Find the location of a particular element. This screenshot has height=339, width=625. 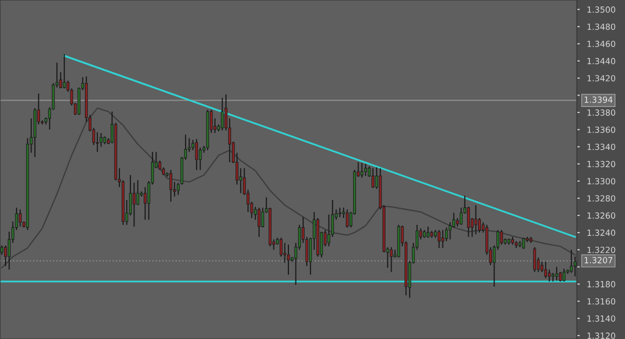

y-tick-label: 1.3180 is located at coordinates (602, 284).